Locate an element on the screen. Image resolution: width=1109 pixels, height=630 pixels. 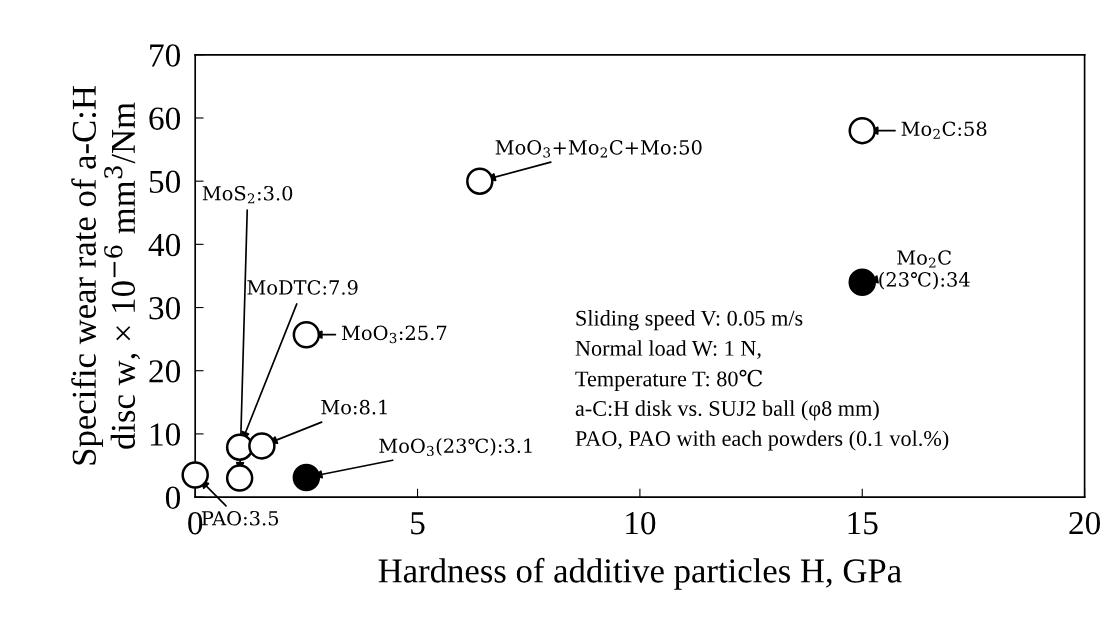
annotation: Sliding speed V: 0.05 m/s is located at coordinates (689, 320).